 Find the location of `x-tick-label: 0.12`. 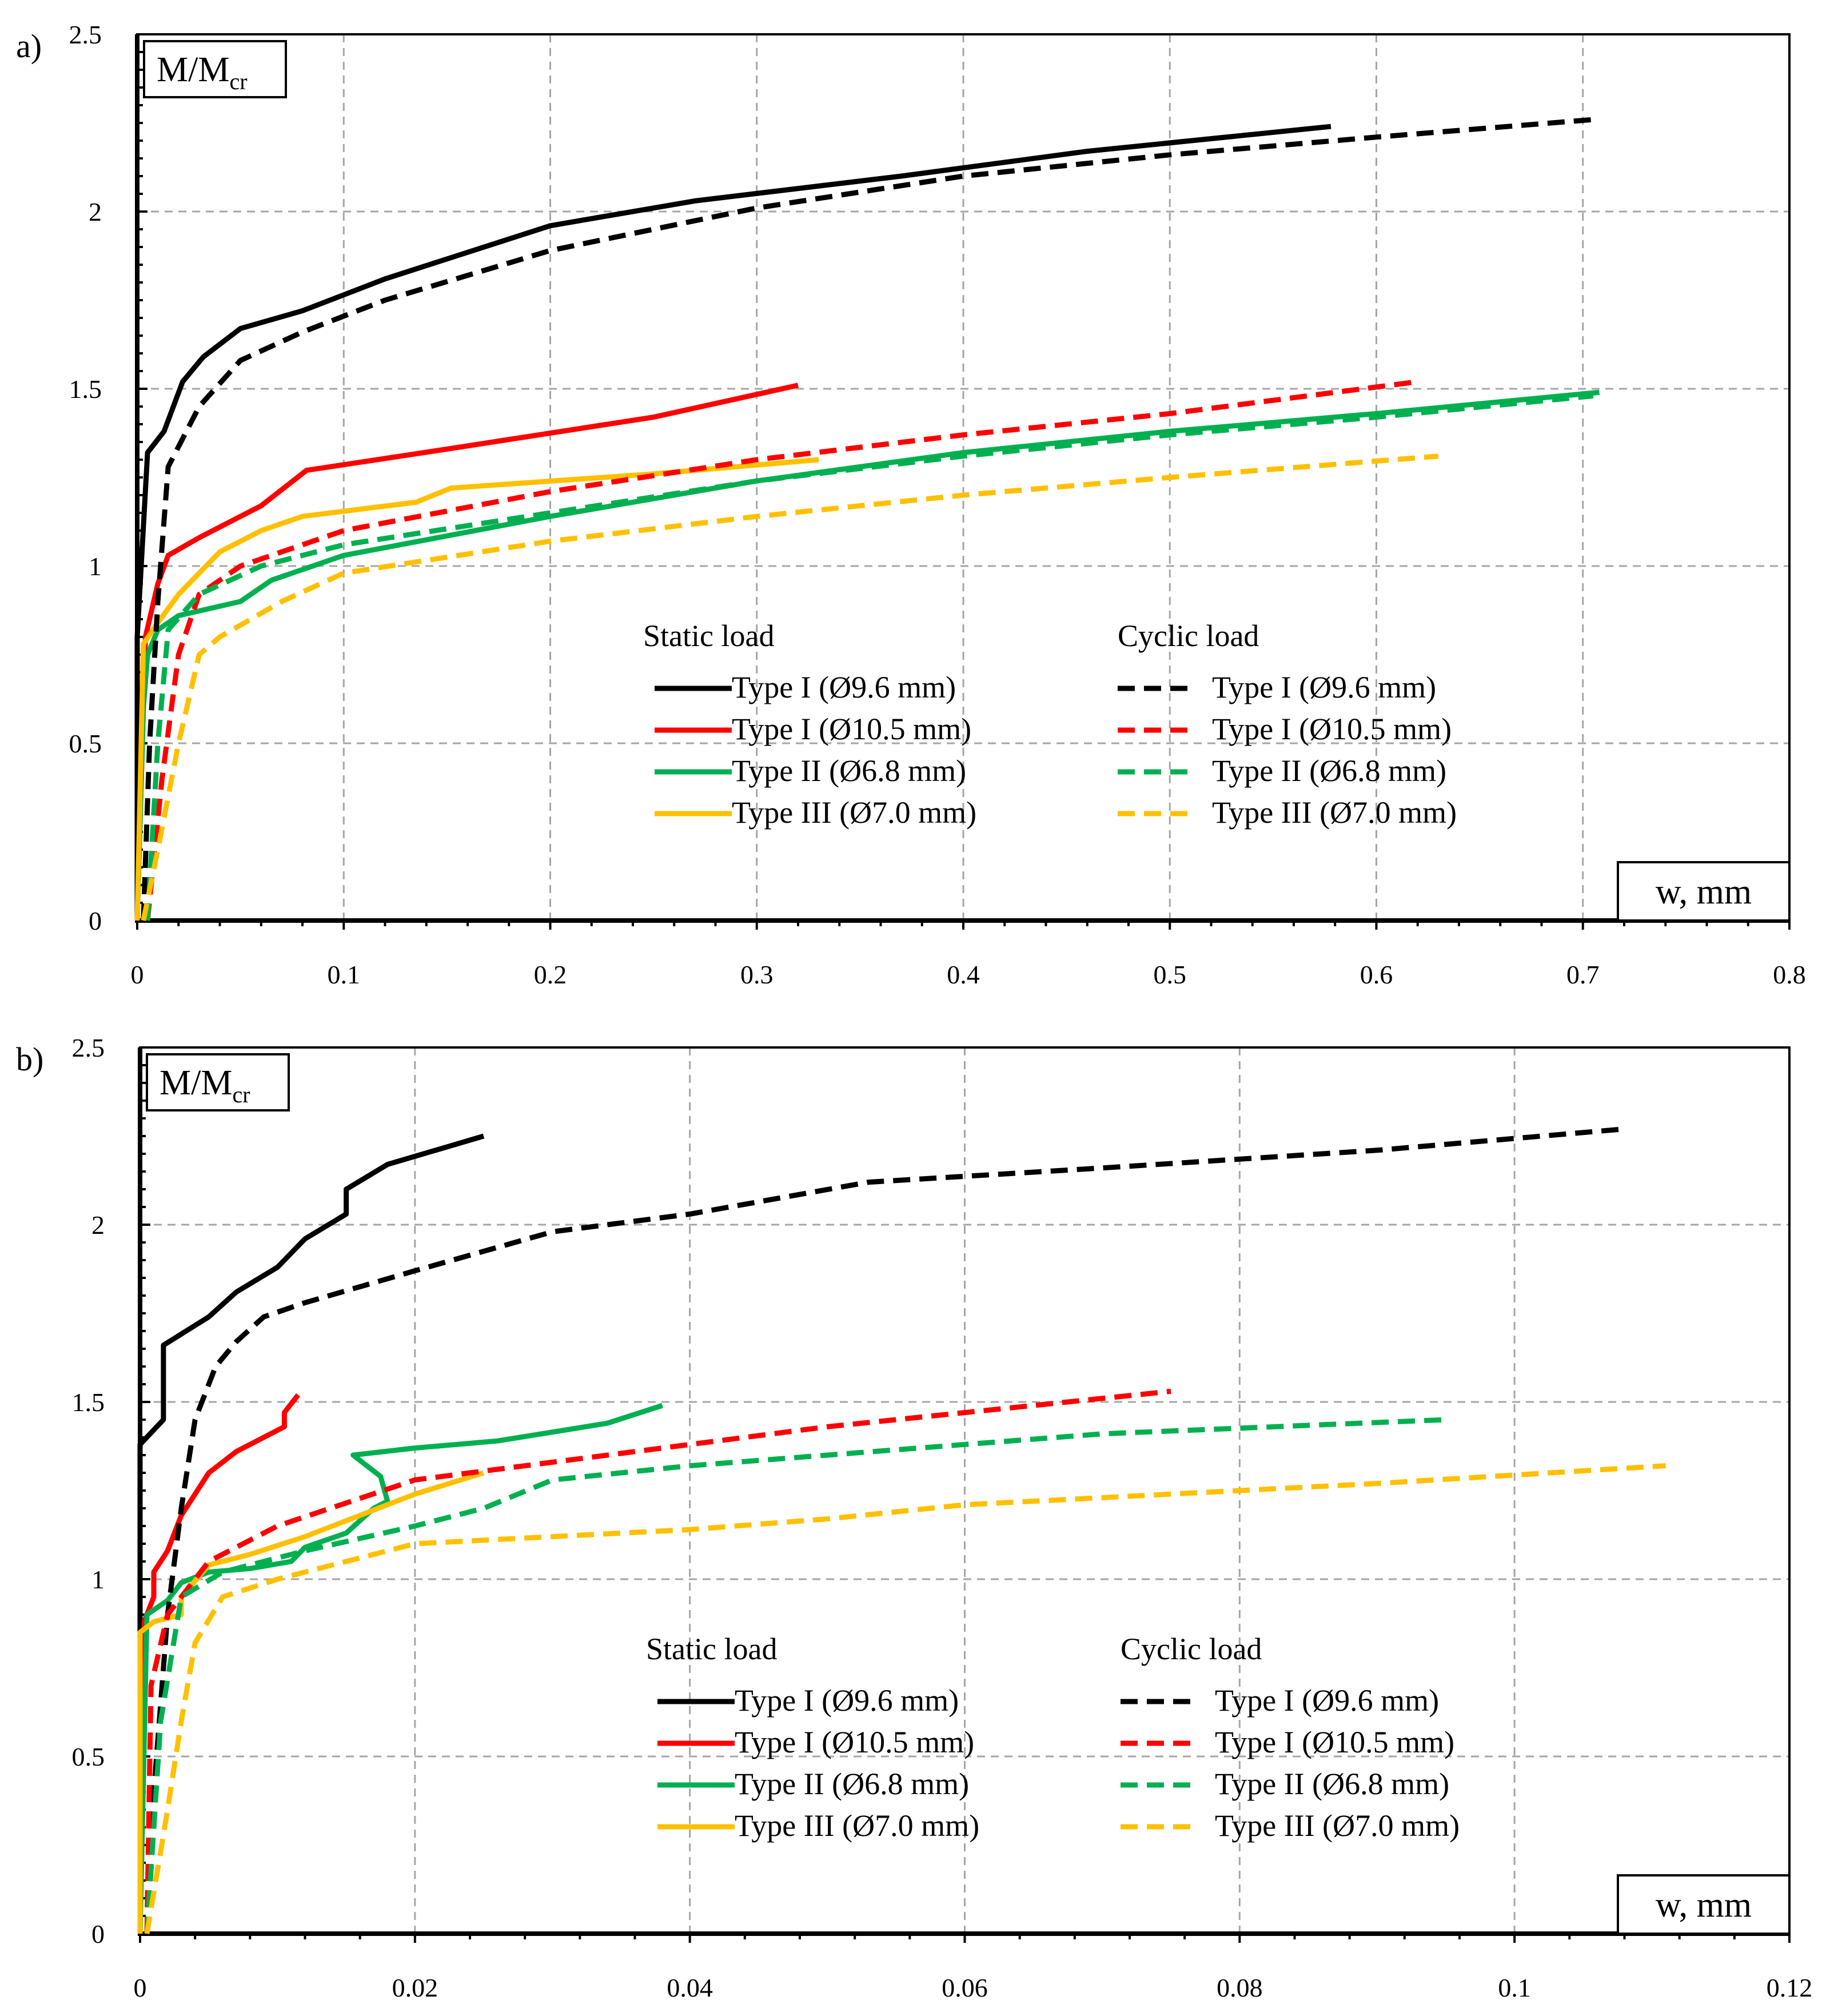

x-tick-label: 0.12 is located at coordinates (1790, 1987).